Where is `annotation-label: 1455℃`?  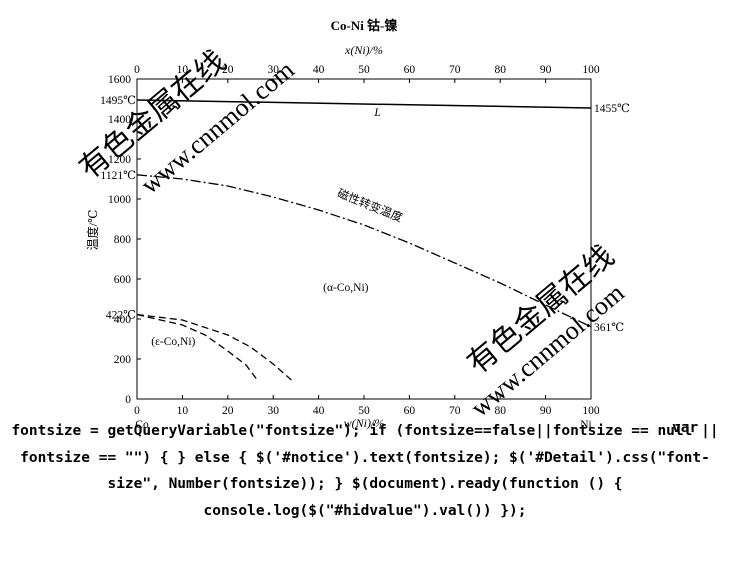 annotation-label: 1455℃ is located at coordinates (612, 109).